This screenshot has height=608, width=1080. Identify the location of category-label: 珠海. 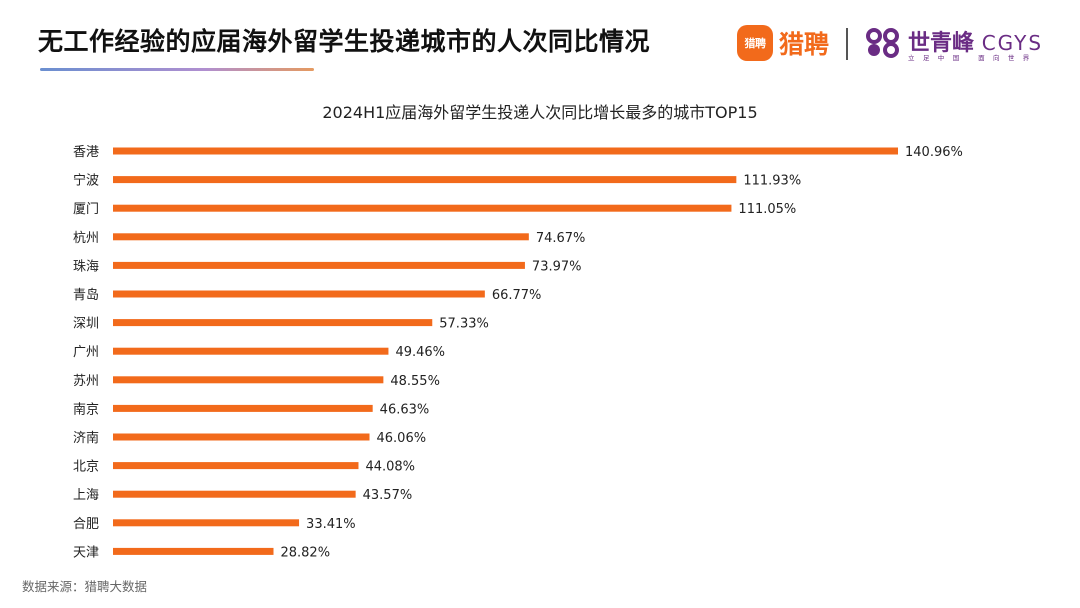
(86, 266).